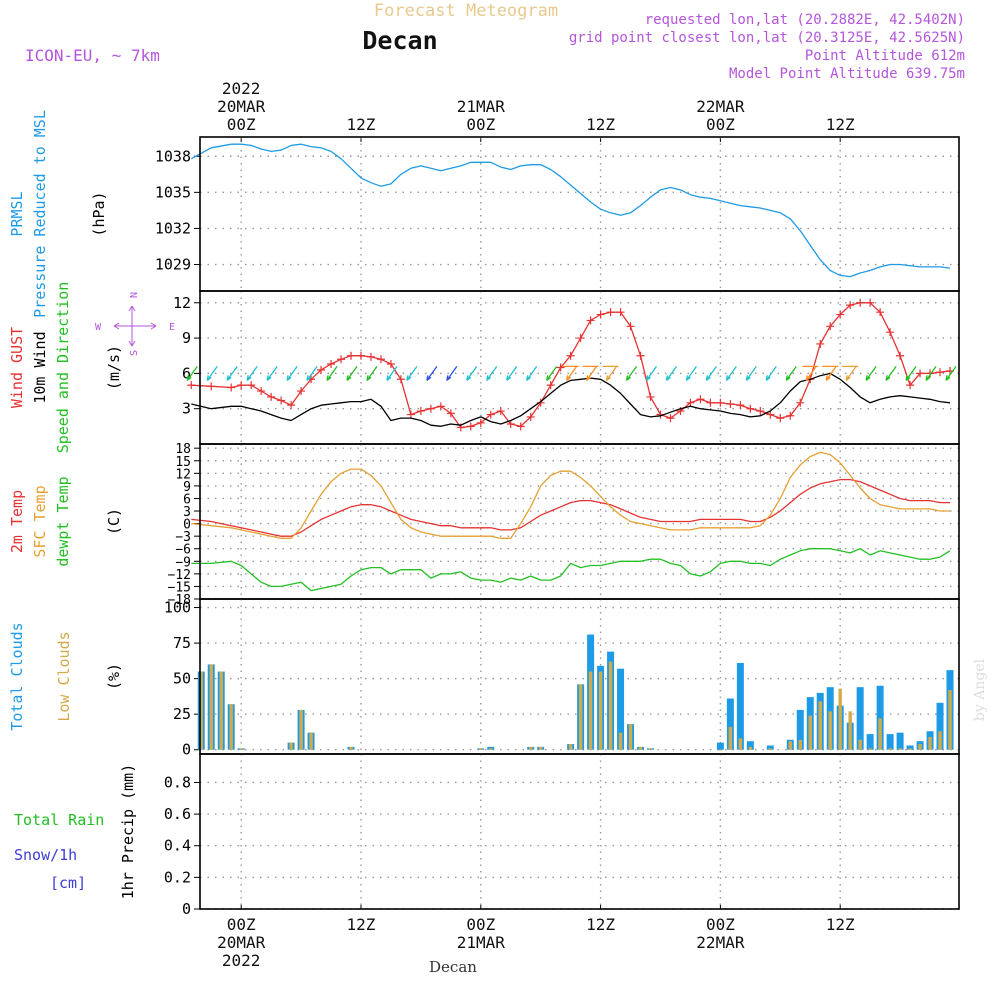 The image size is (1000, 1000). Describe the element at coordinates (481, 106) in the screenshot. I see `time-tick-label: 21MAR` at that location.